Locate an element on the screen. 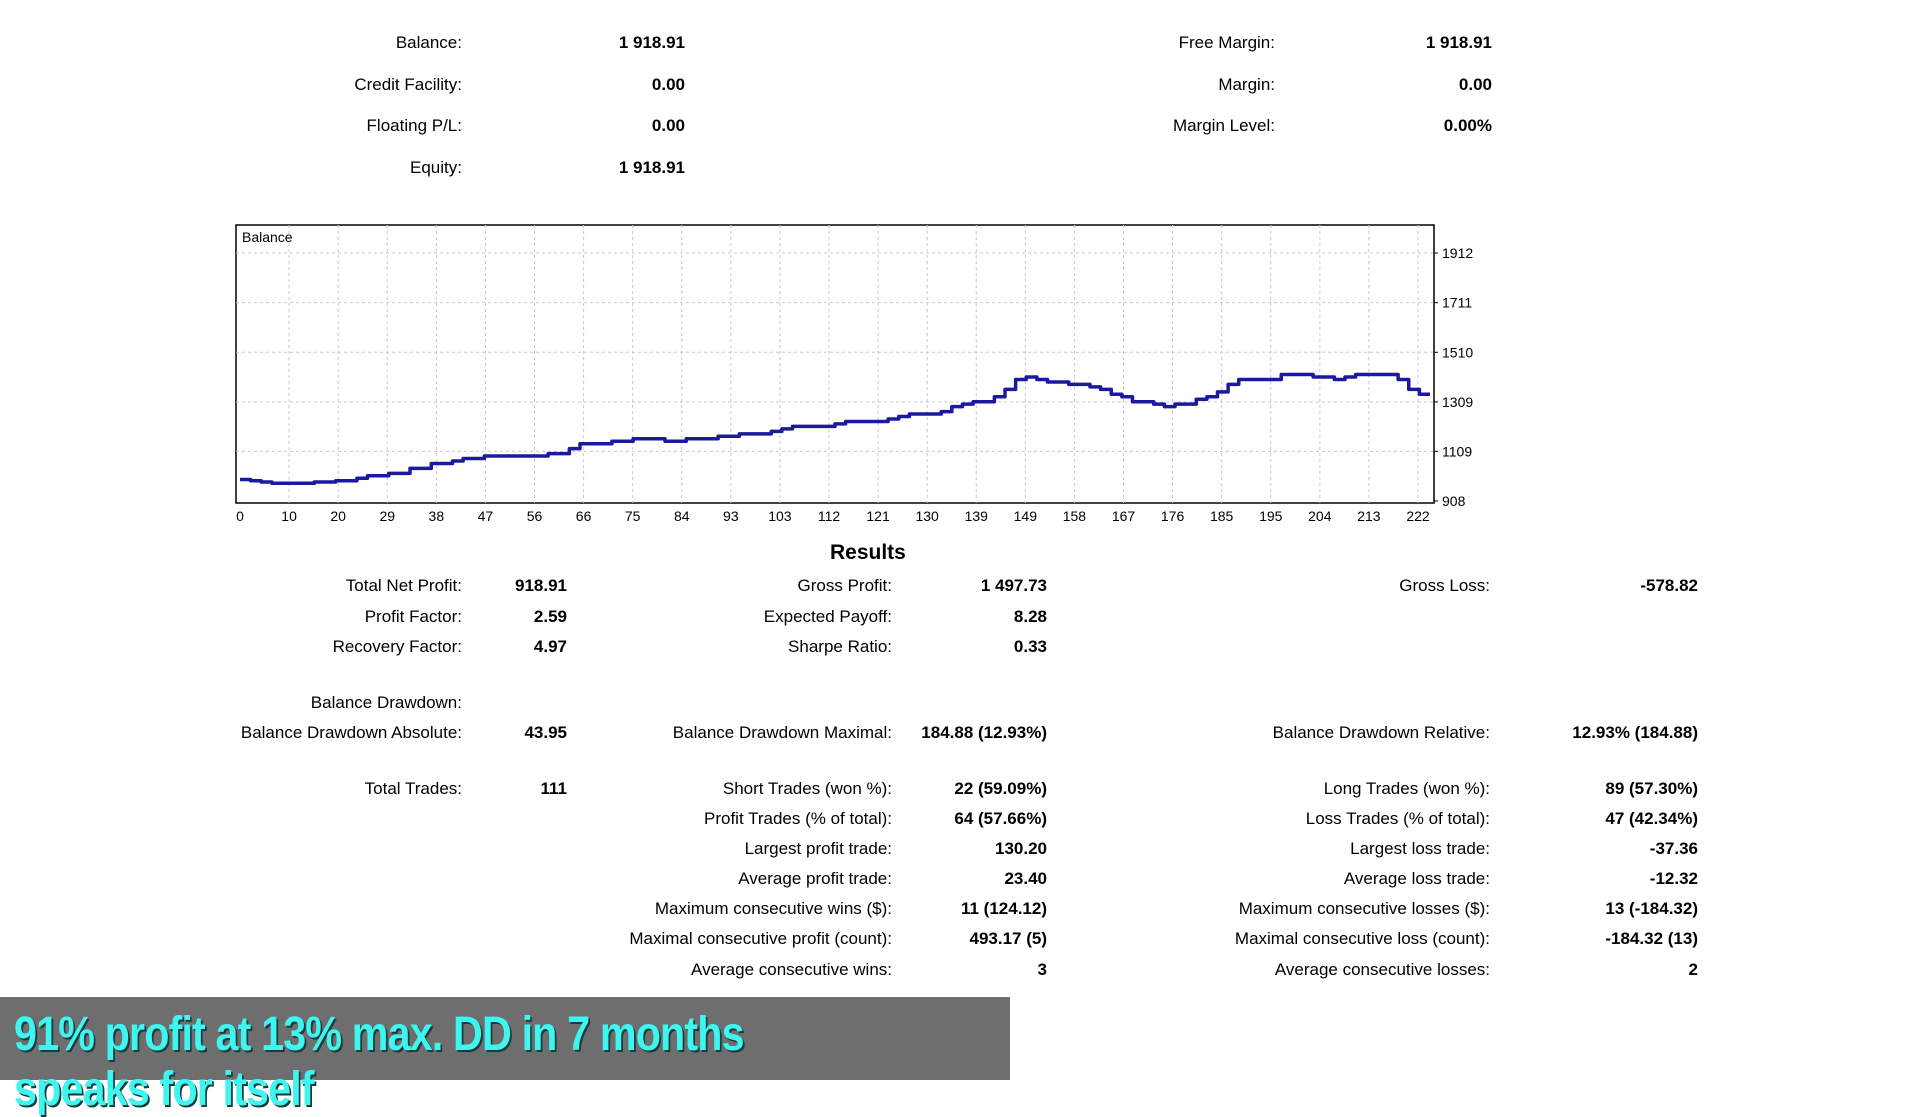 The width and height of the screenshot is (1920, 1117). x-tick-label: 222 is located at coordinates (1418, 516).